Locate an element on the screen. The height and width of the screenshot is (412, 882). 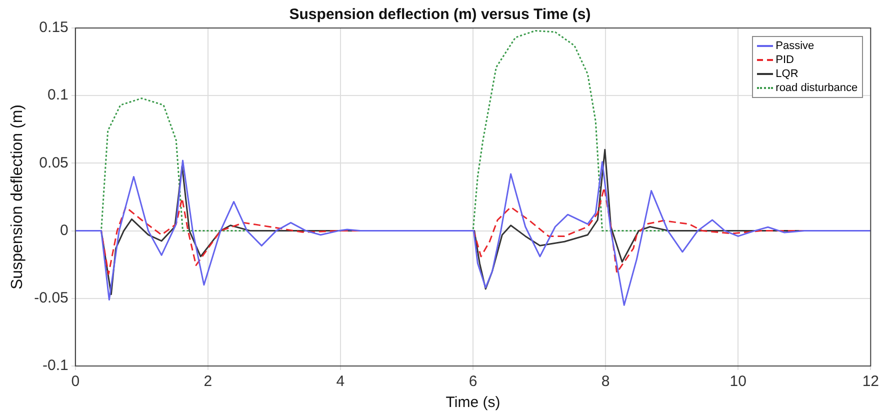
x-tick-label: 10 is located at coordinates (738, 381).